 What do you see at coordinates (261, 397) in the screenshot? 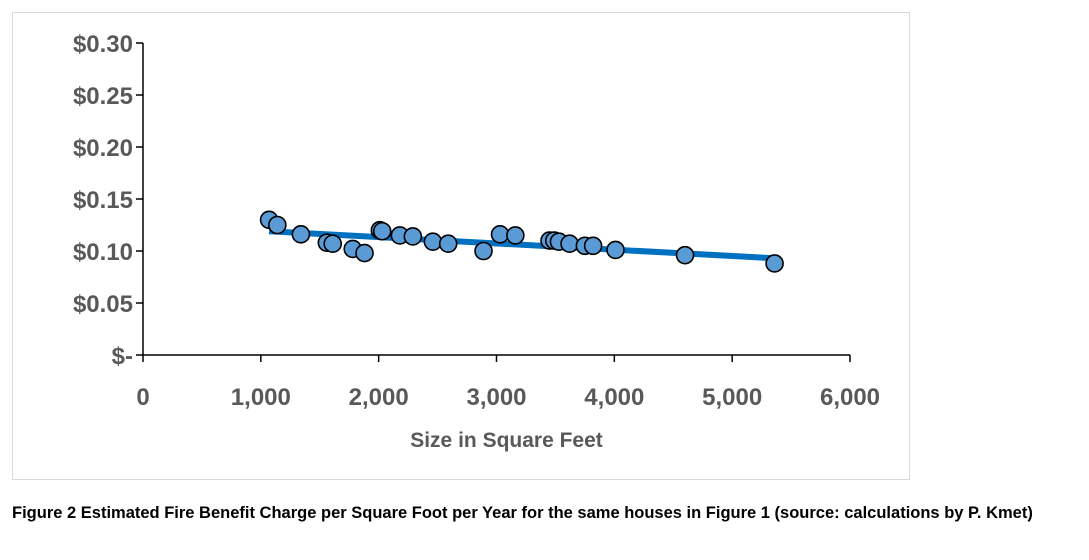
I see `x-tick-label: 1,000` at bounding box center [261, 397].